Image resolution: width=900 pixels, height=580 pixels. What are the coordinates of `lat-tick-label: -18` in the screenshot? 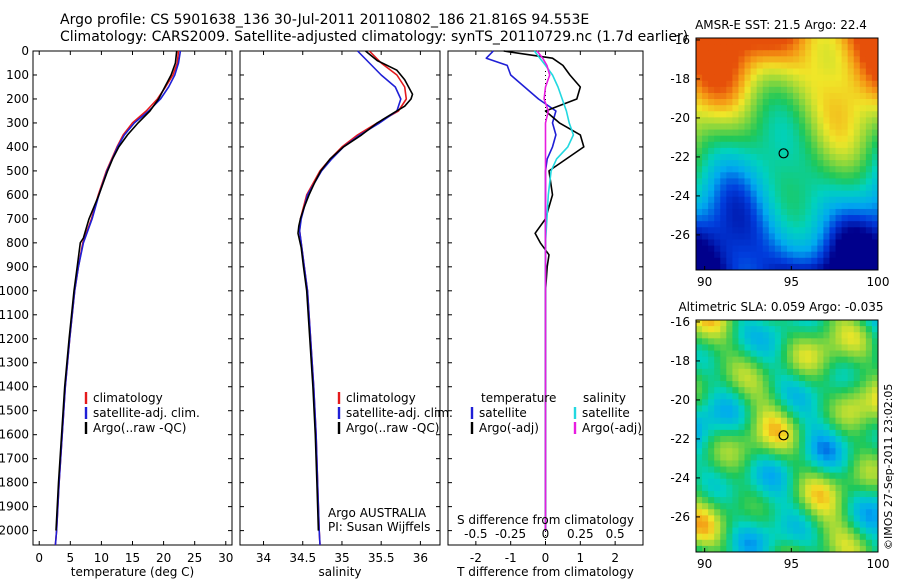 It's located at (680, 79).